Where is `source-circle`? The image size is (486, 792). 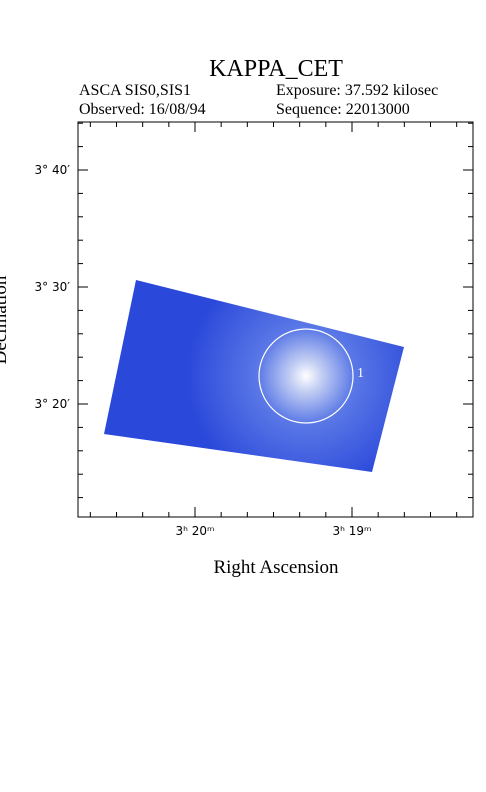 source-circle is located at coordinates (306, 376).